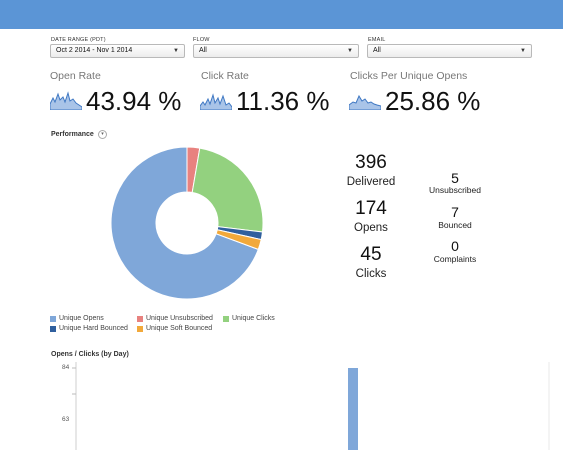  I want to click on date-range-select: Oct 2 2014 - Nov 1 2014 ▼, so click(117, 51).